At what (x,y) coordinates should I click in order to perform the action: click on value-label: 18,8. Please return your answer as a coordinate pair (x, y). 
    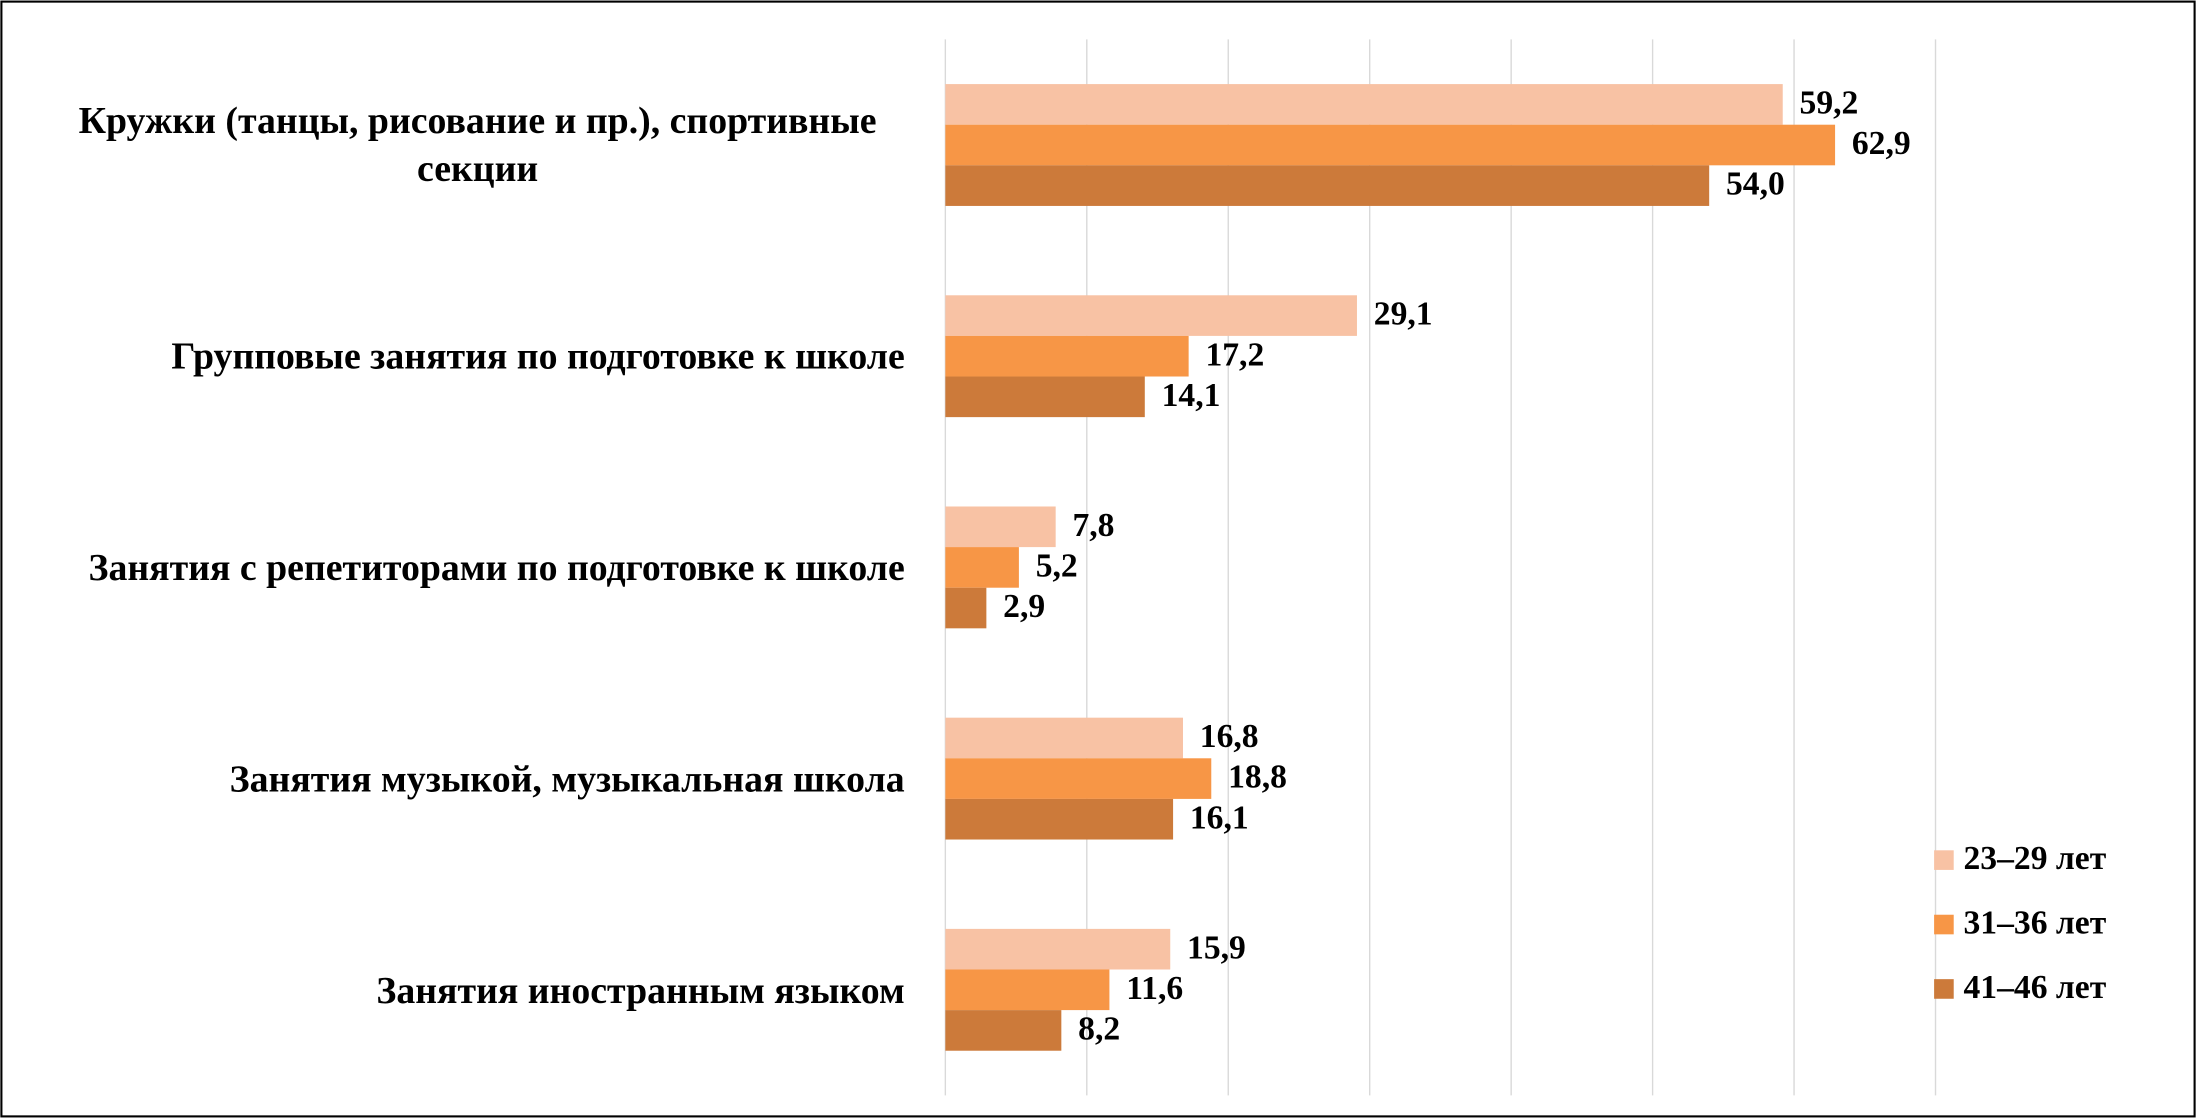
    Looking at the image, I should click on (1257, 777).